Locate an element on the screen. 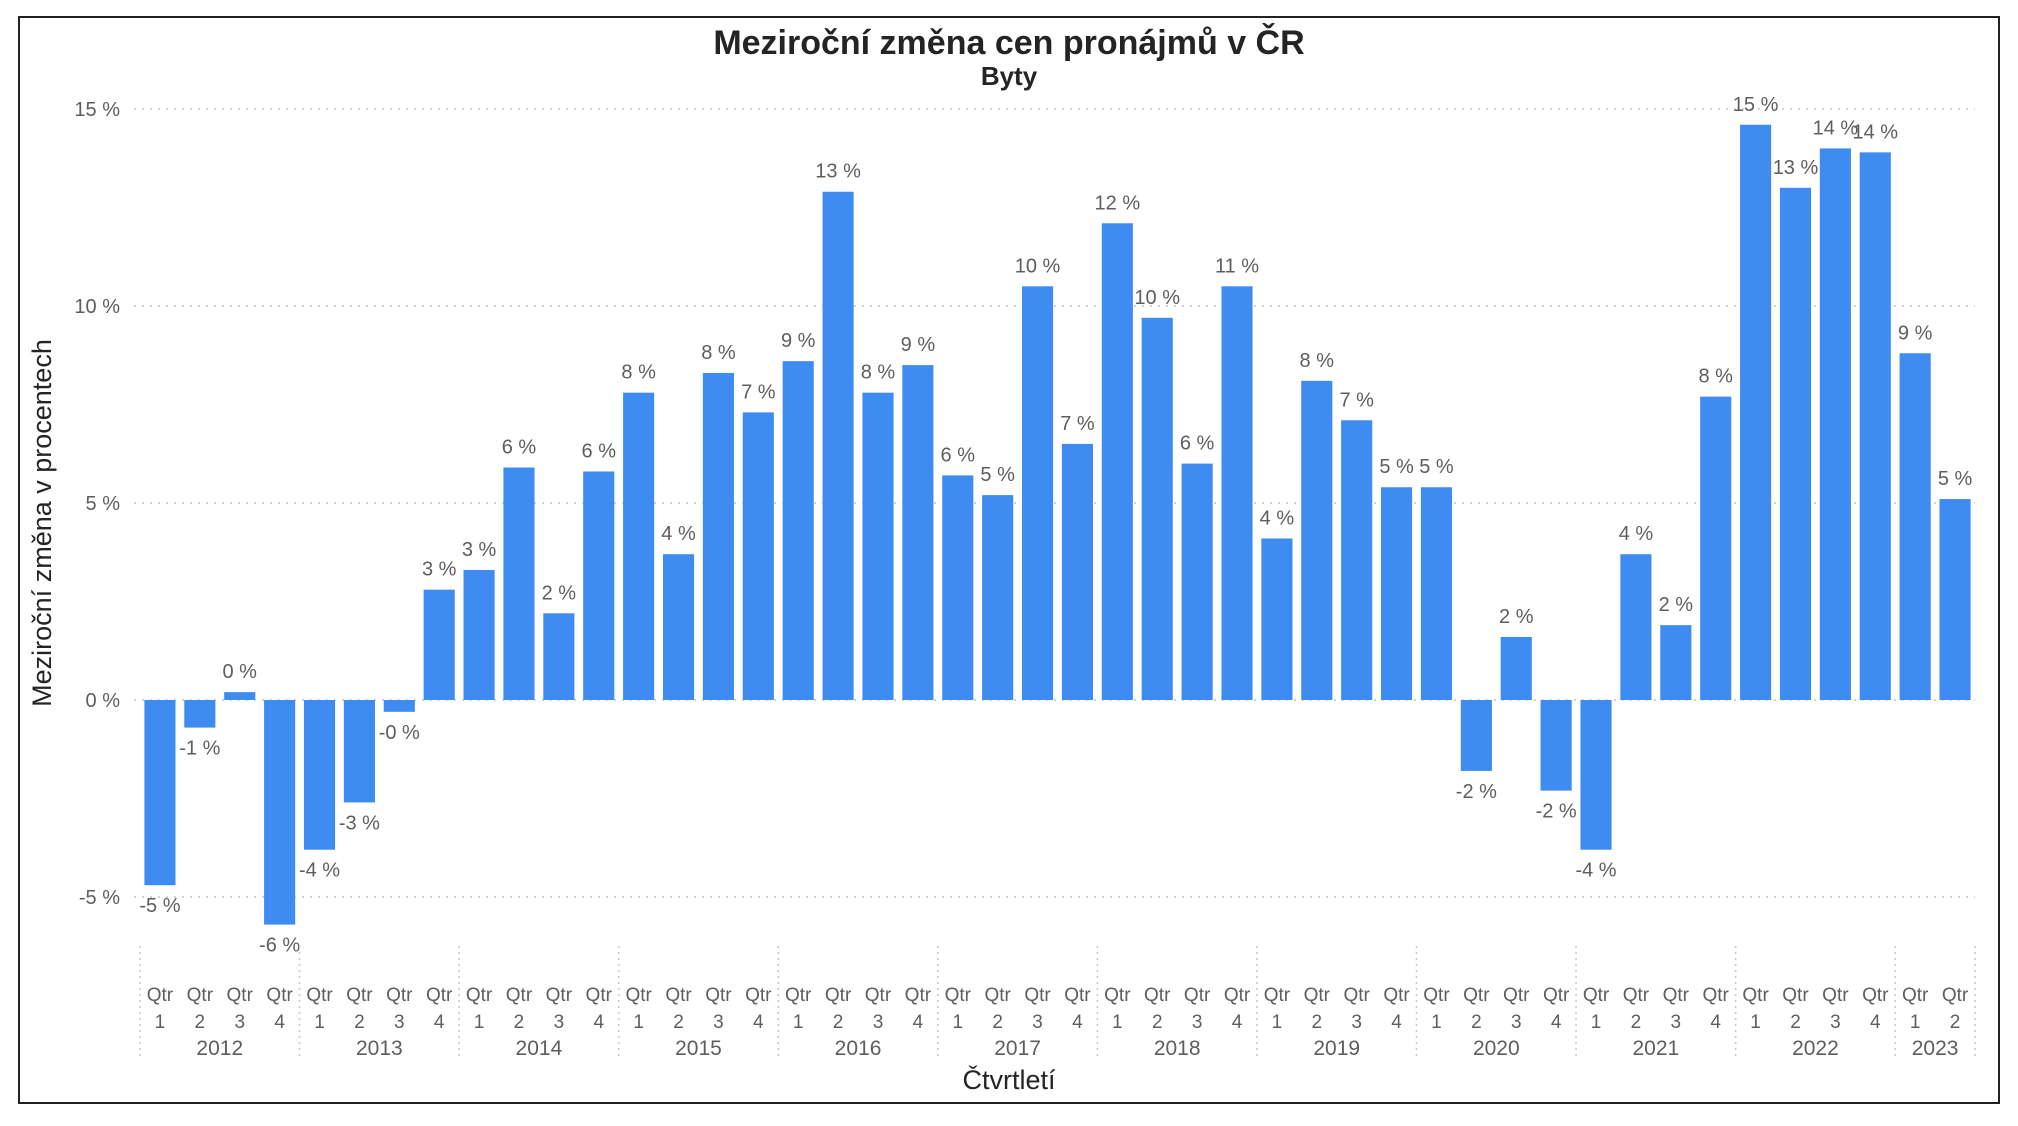  x-tick-year: 2019 is located at coordinates (1336, 1048).